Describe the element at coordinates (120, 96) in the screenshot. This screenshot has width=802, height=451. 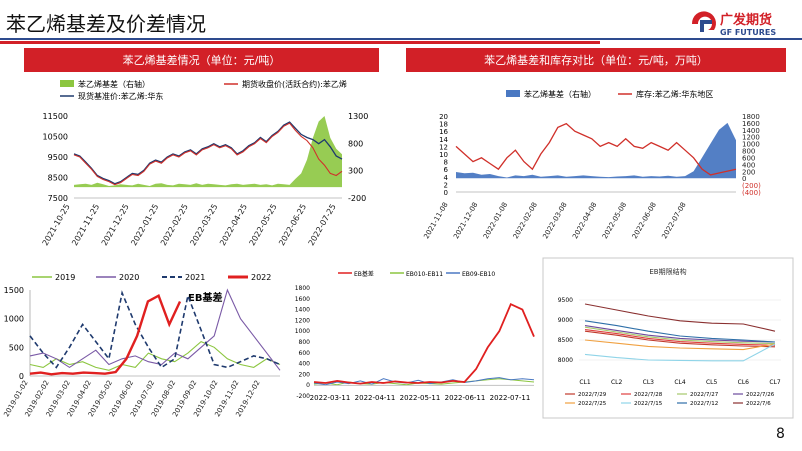
I see `legend-label: 现货基准价:苯乙烯:华东` at that location.